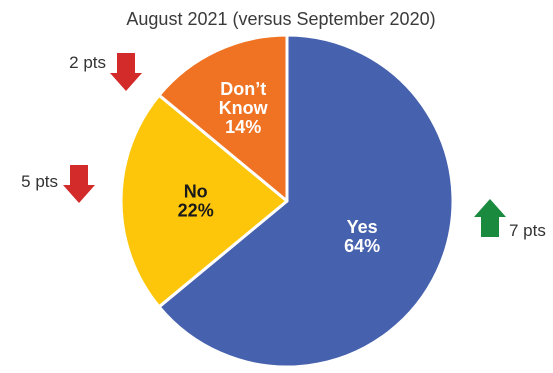 This screenshot has width=553, height=373. What do you see at coordinates (196, 201) in the screenshot?
I see `slice-label-no: No 22%` at bounding box center [196, 201].